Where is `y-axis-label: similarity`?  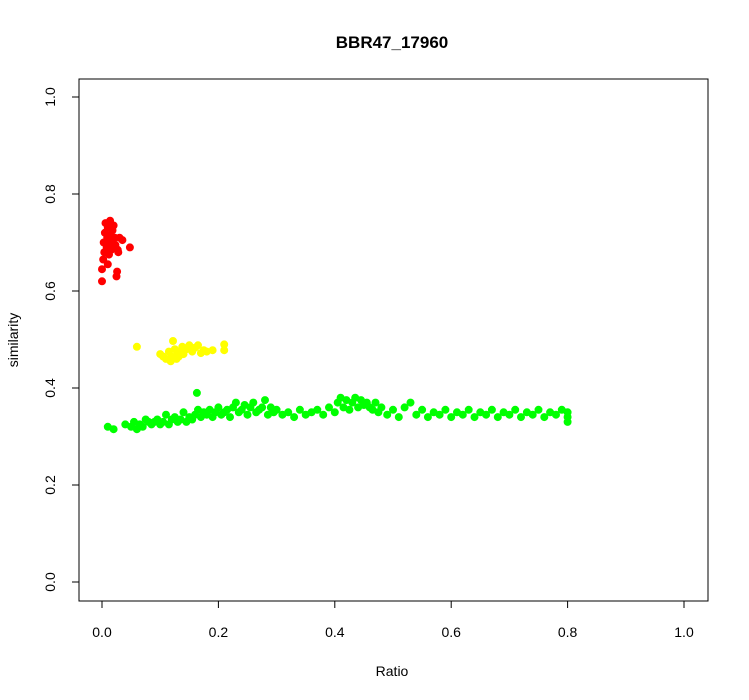
y-axis-label: similarity is located at coordinates (13, 340).